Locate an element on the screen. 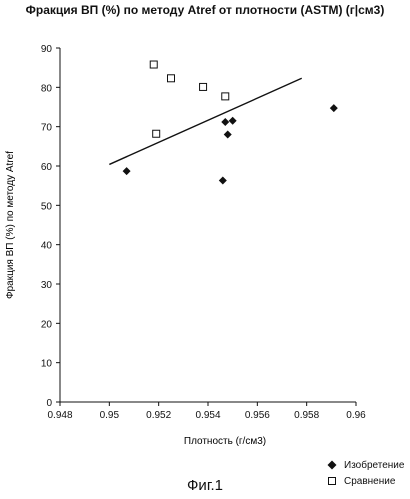 The image size is (410, 499). x-tick-label: 0.954 is located at coordinates (207, 415).